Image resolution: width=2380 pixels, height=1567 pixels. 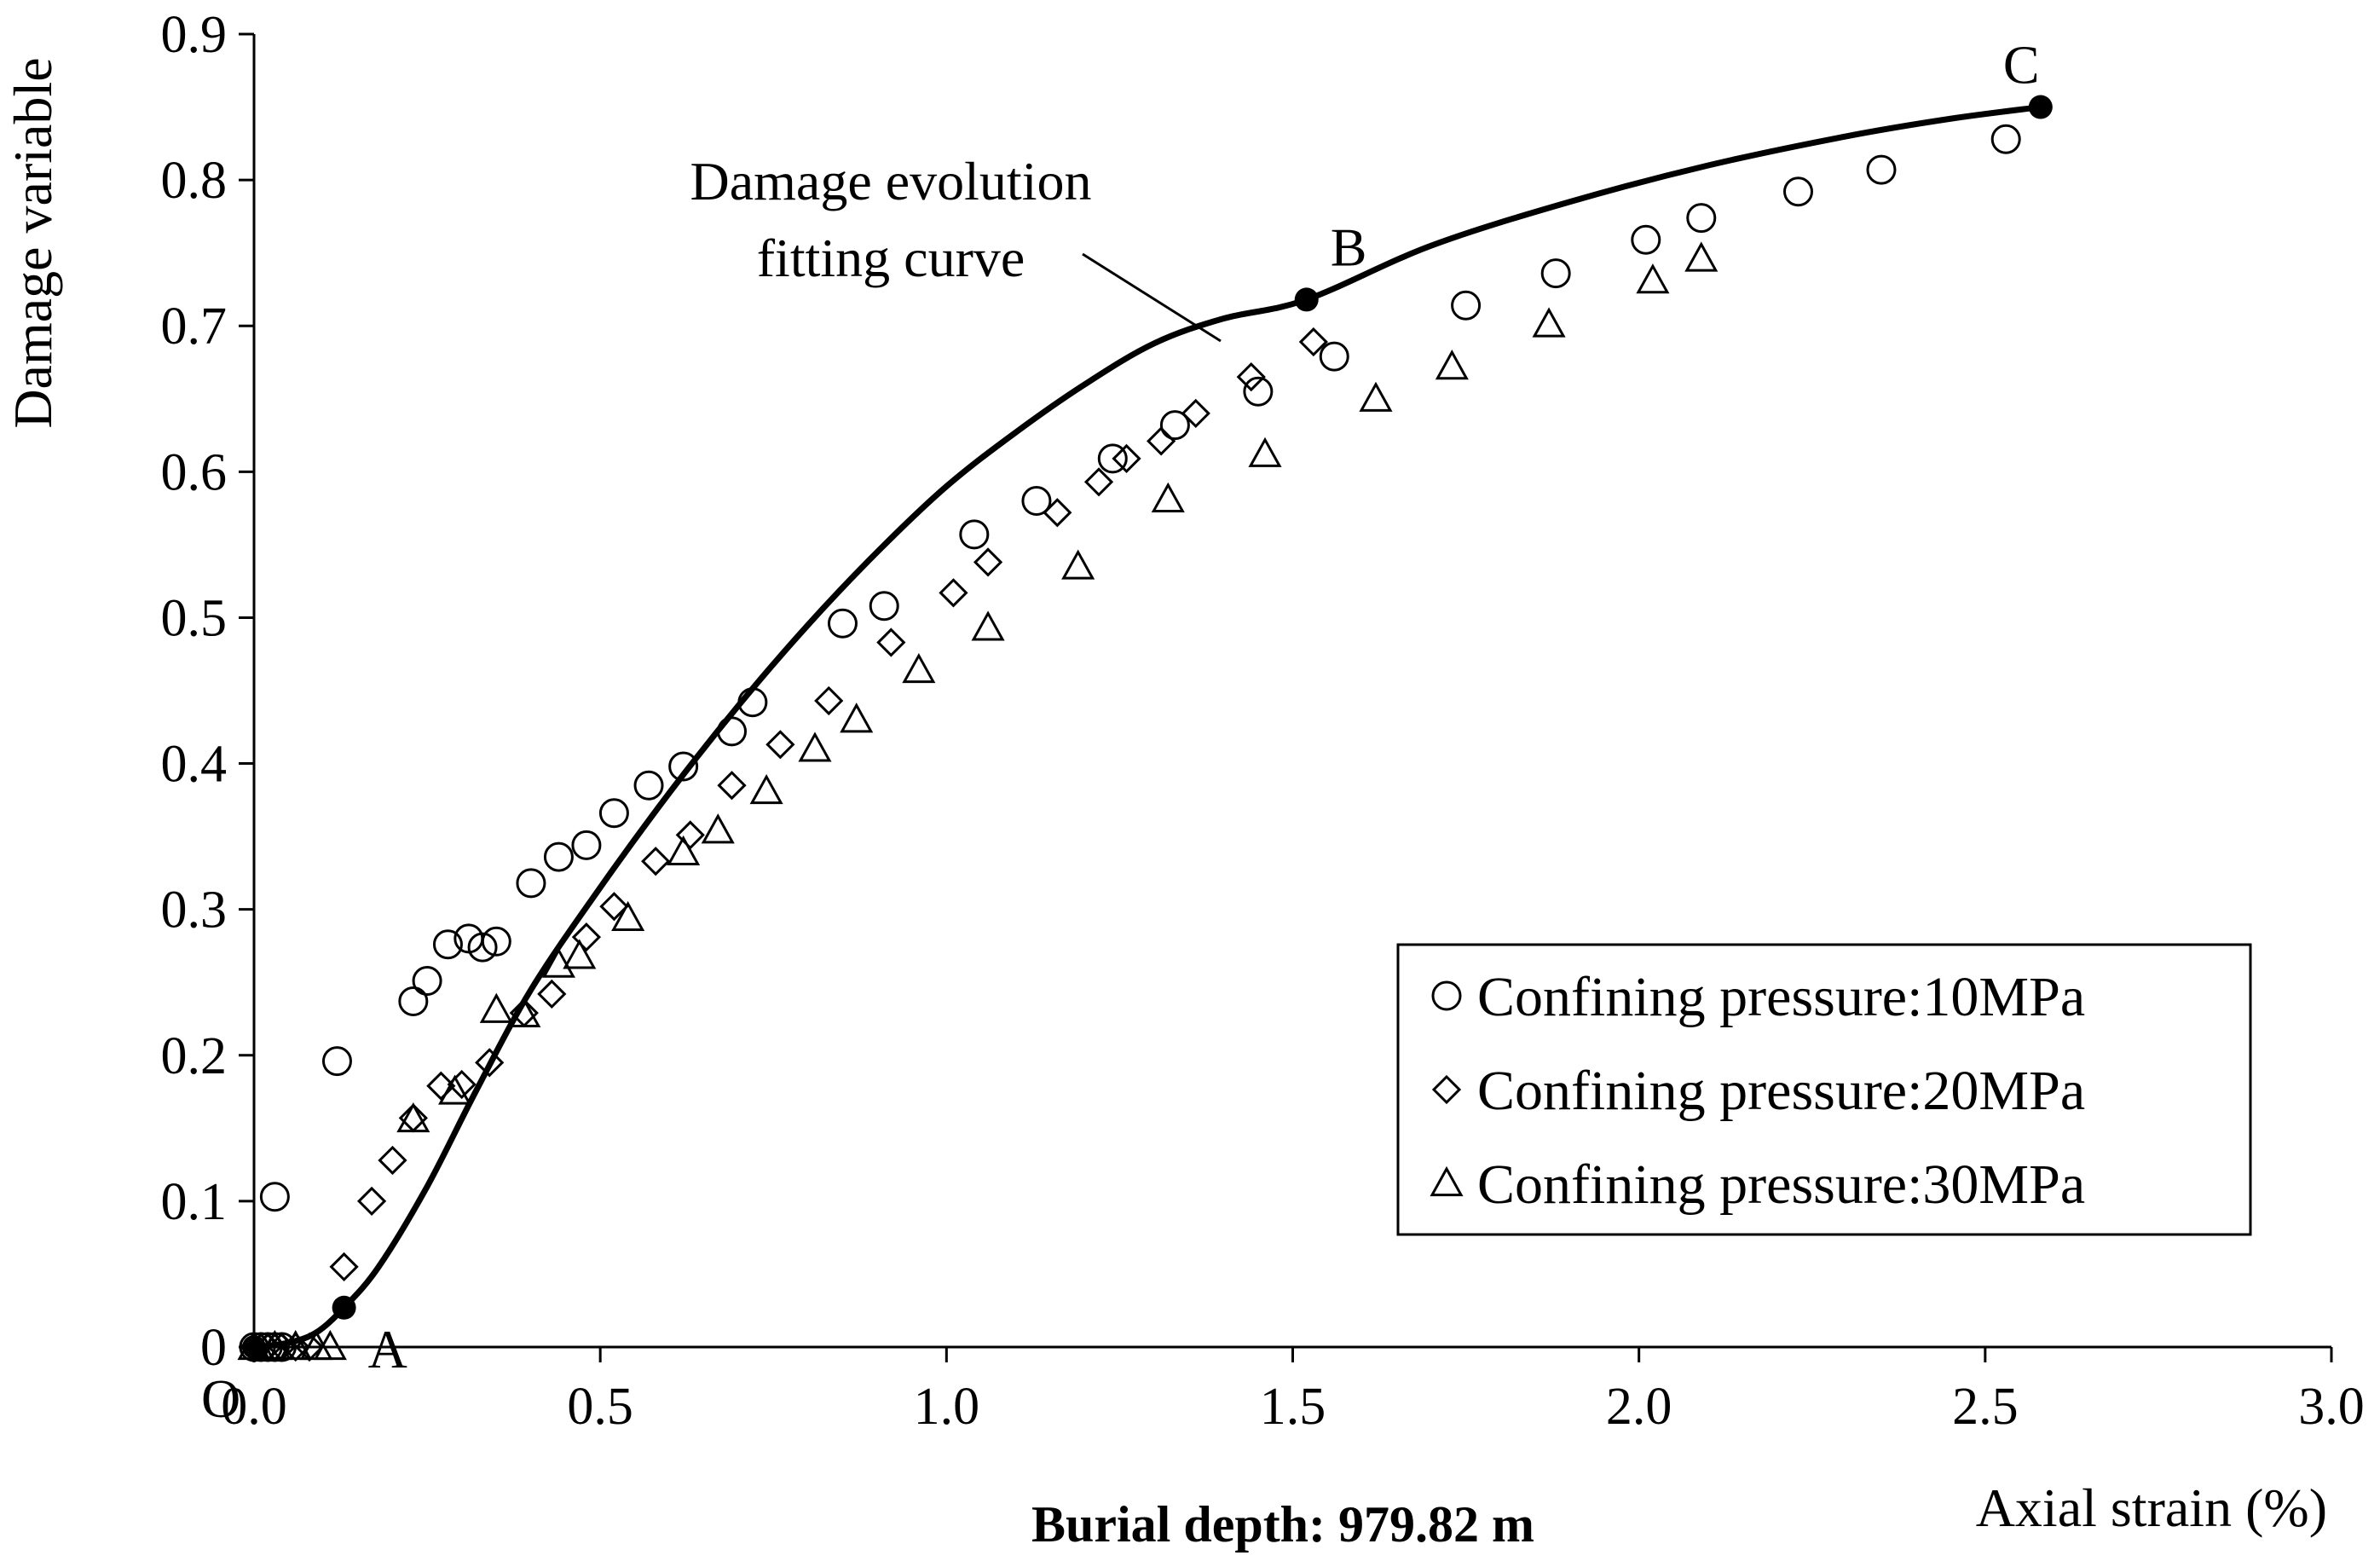 What do you see at coordinates (194, 327) in the screenshot?
I see `y-tick-label: 0.7` at bounding box center [194, 327].